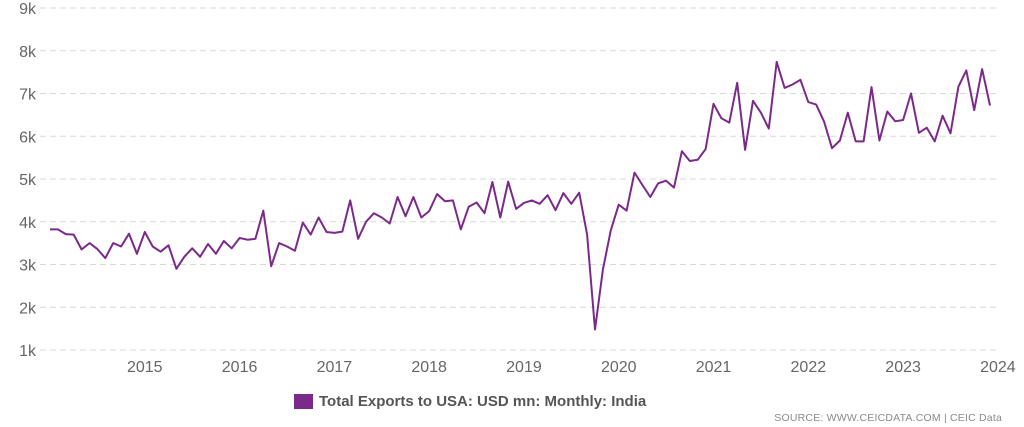 This screenshot has height=427, width=1024. Describe the element at coordinates (28, 95) in the screenshot. I see `y-tick-label: 7k` at that location.